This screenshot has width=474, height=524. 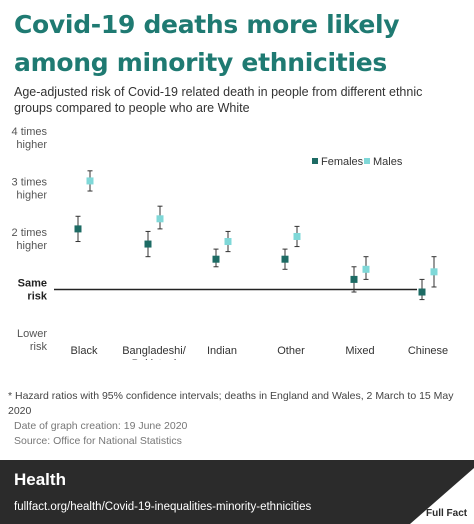 What do you see at coordinates (222, 351) in the screenshot?
I see `x-tick-label-2: Indian` at bounding box center [222, 351].